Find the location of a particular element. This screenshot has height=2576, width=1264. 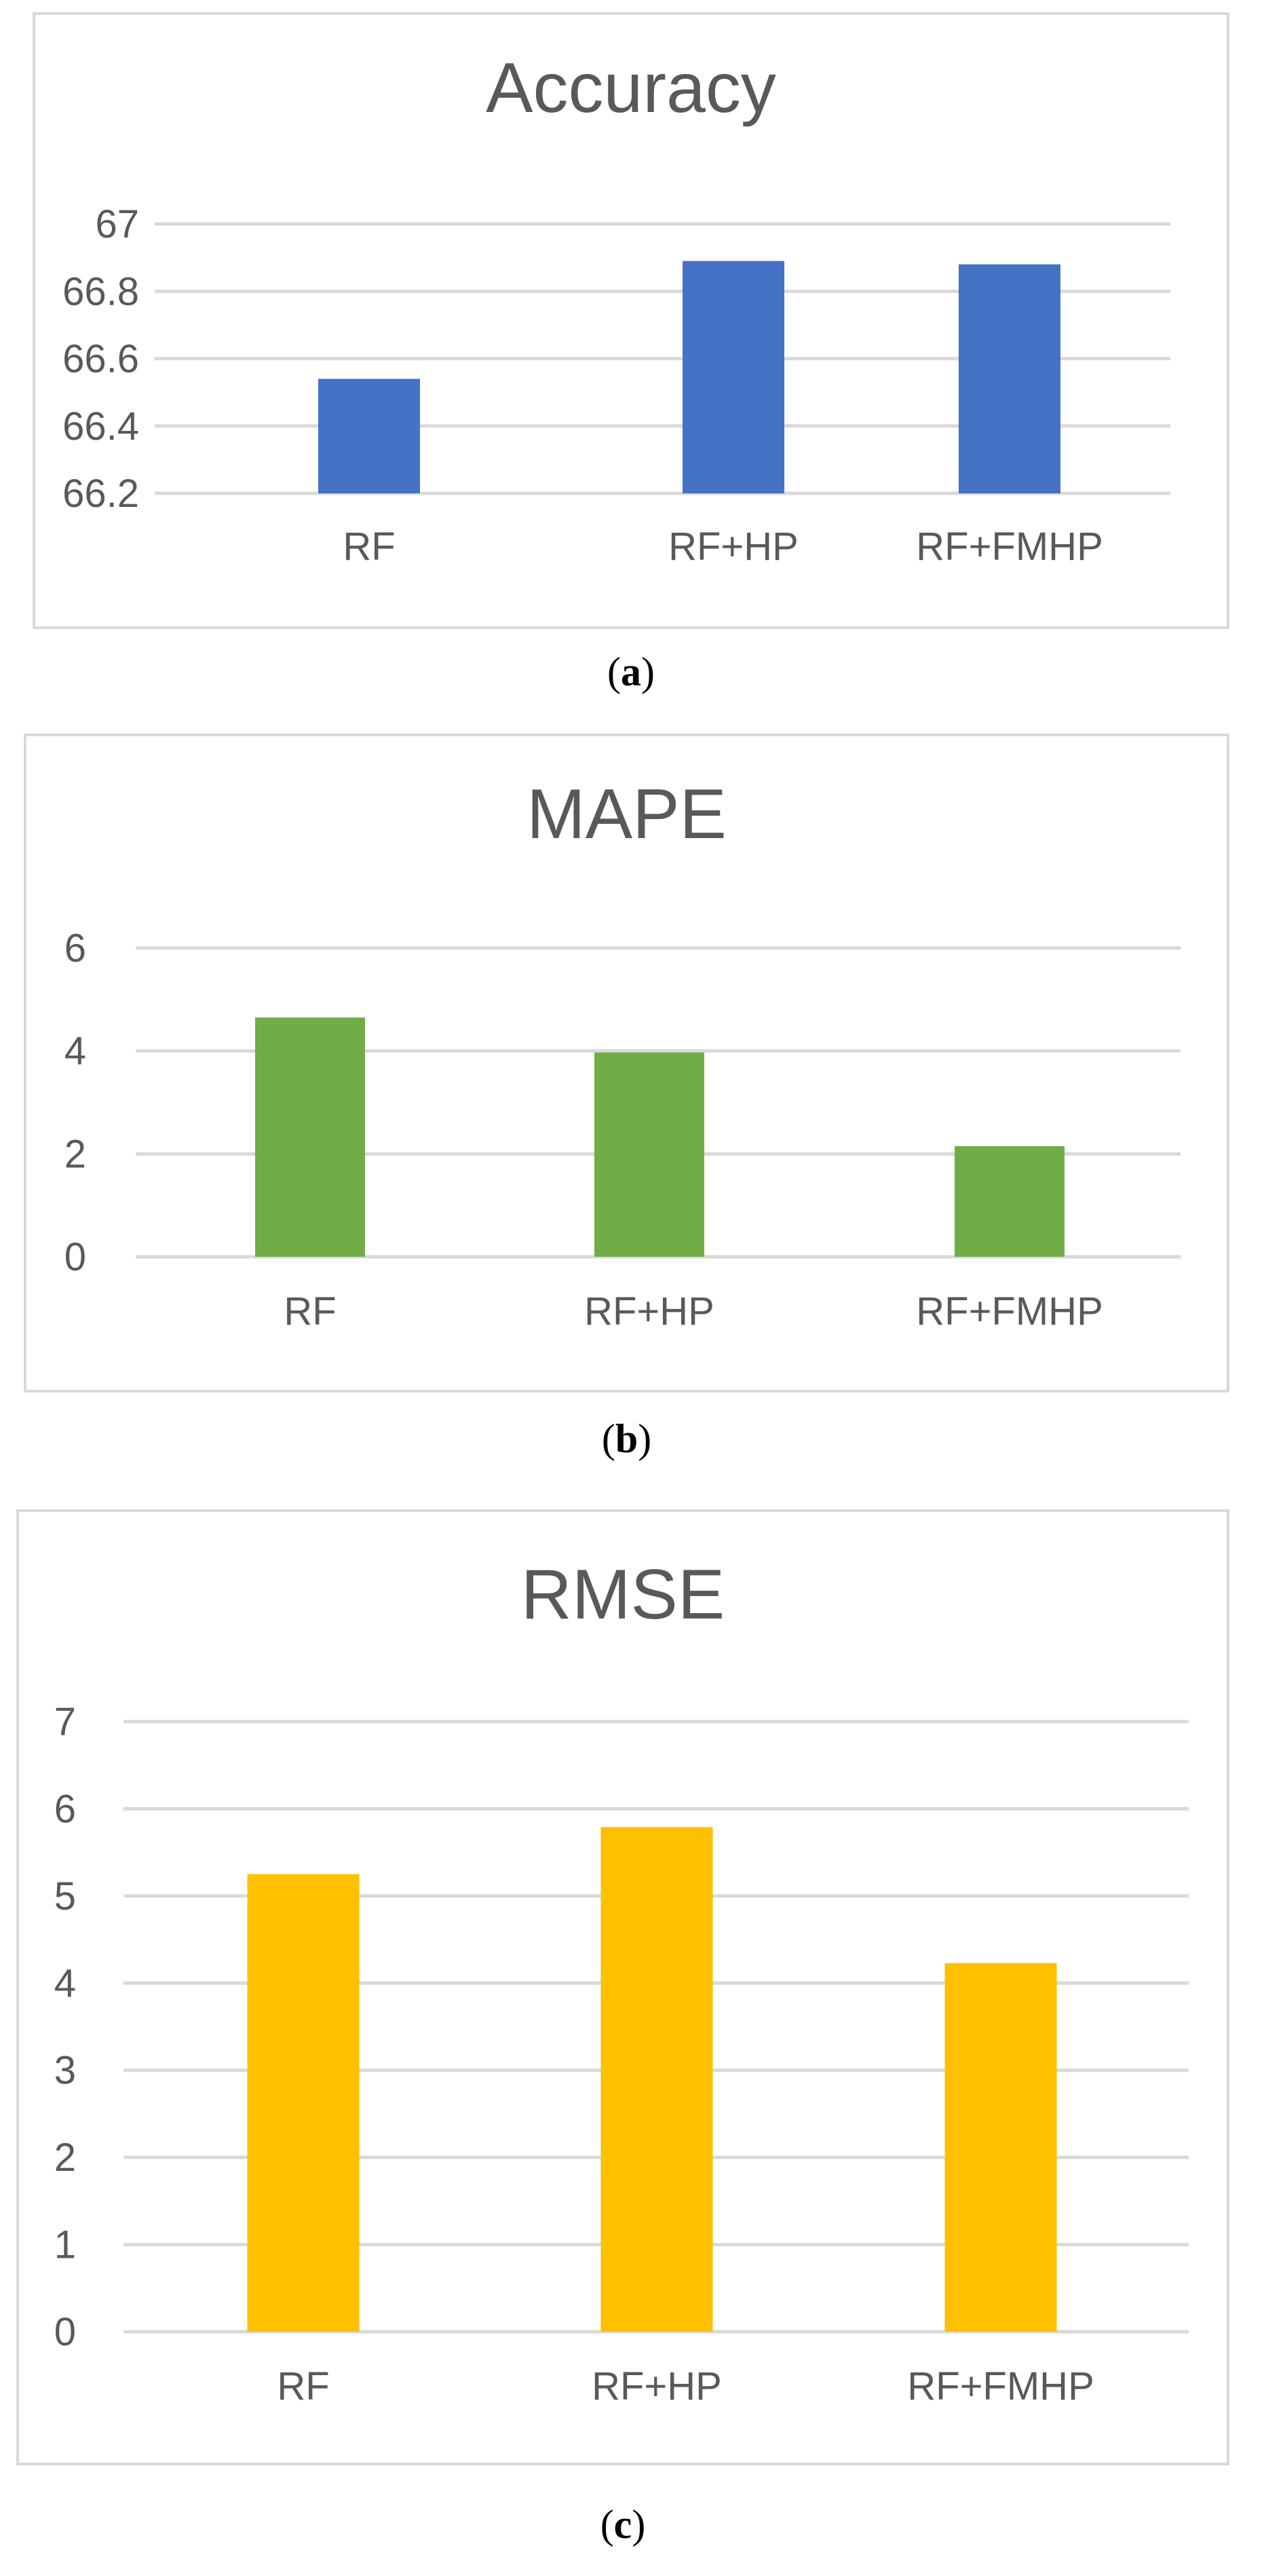

chart-title: MAPE is located at coordinates (626, 815).